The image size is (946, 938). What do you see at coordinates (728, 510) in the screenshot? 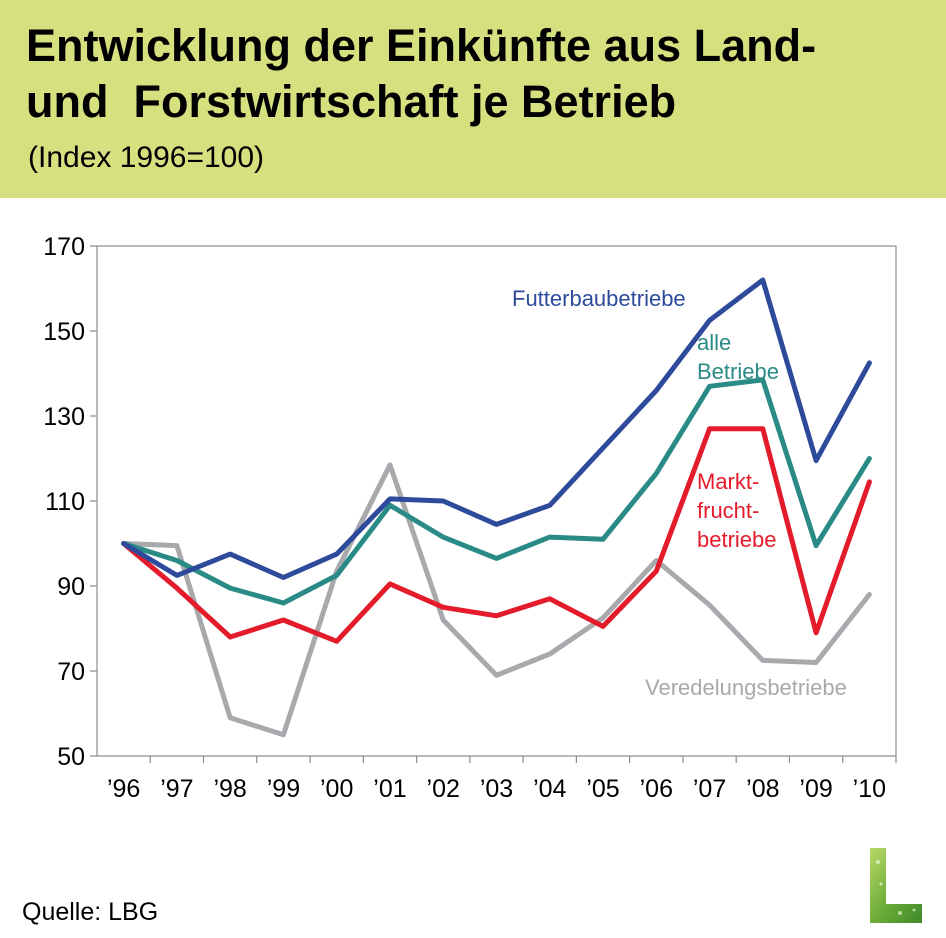
I see `series-label-line: frucht-` at bounding box center [728, 510].